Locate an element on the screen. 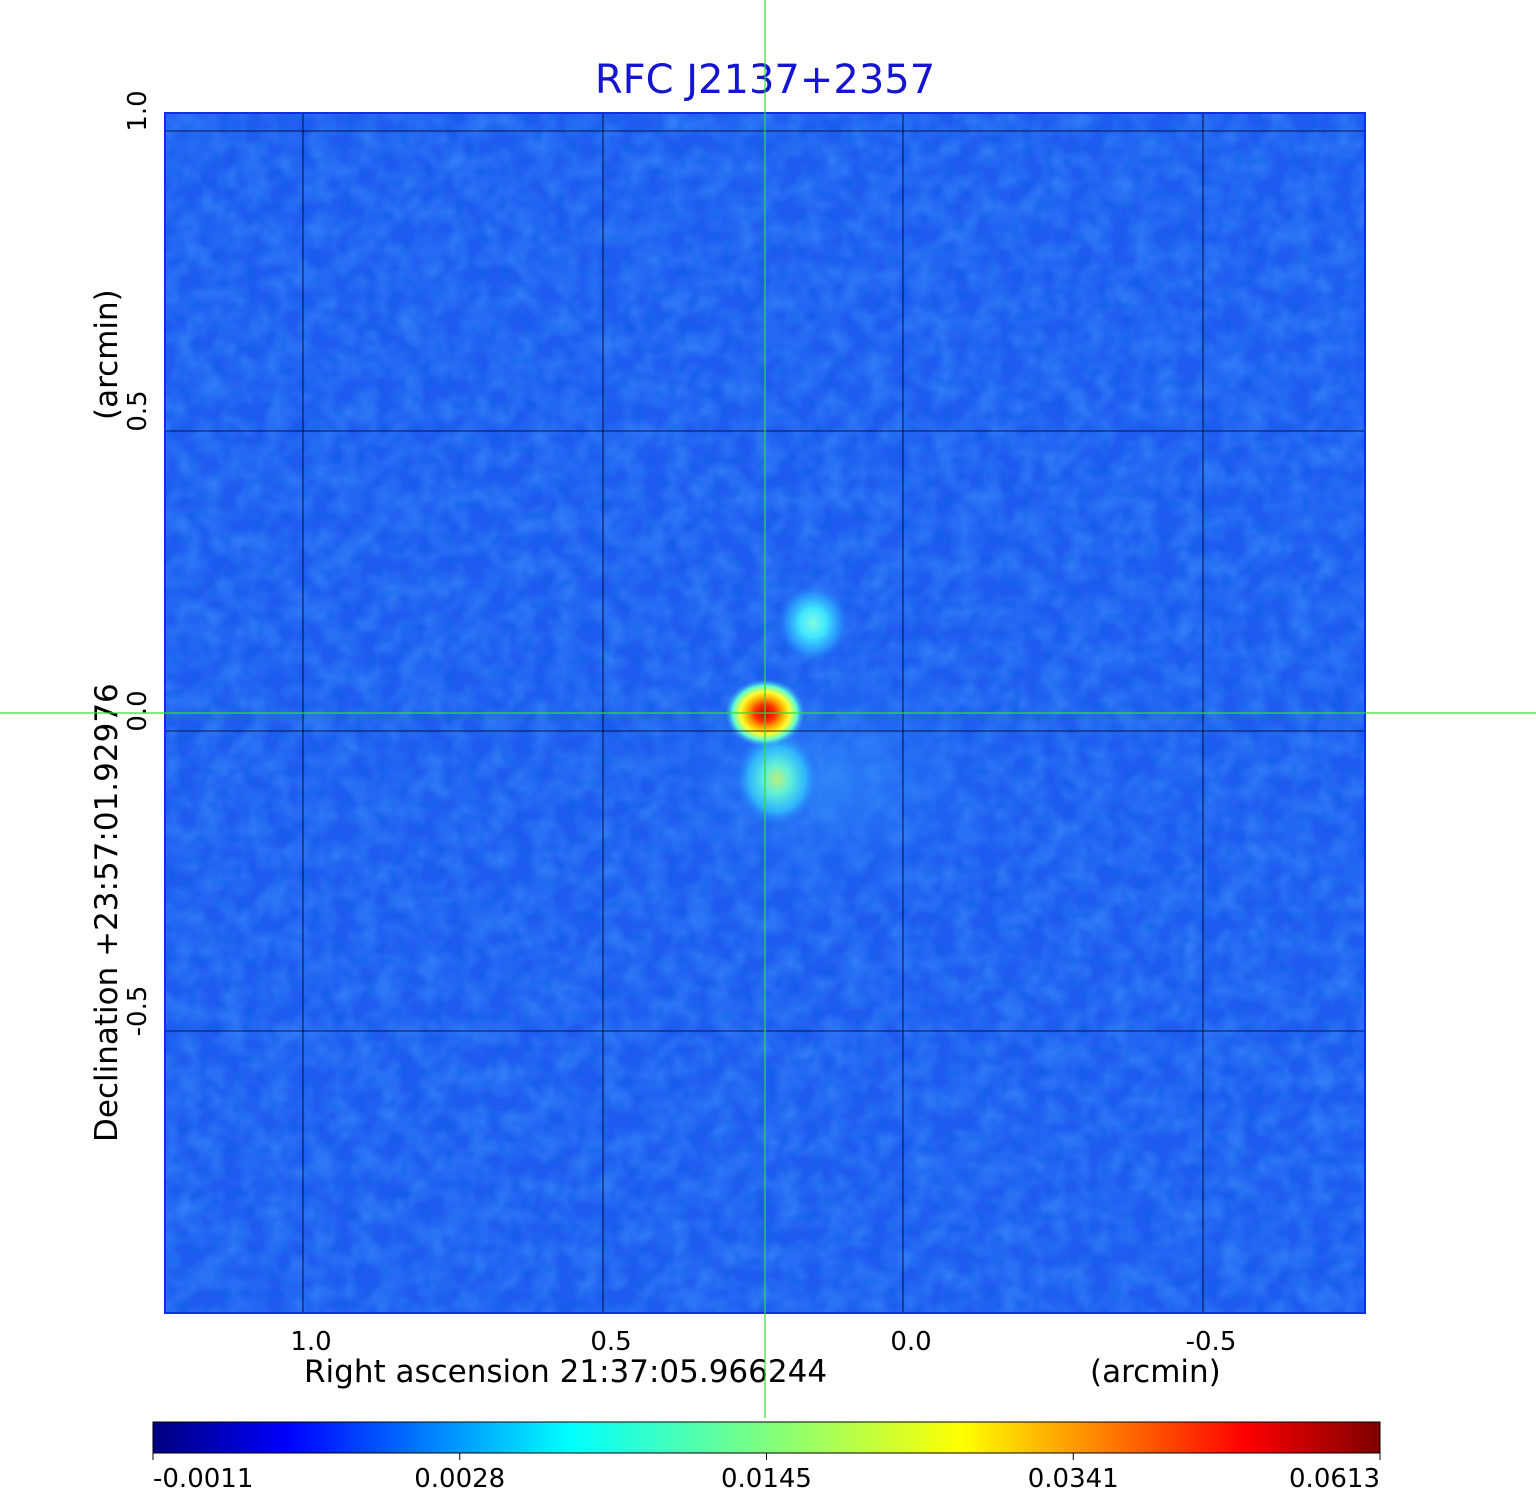  x-tick-labels: 1.0 0.5 0.0 -0.5 is located at coordinates (763, 1342).